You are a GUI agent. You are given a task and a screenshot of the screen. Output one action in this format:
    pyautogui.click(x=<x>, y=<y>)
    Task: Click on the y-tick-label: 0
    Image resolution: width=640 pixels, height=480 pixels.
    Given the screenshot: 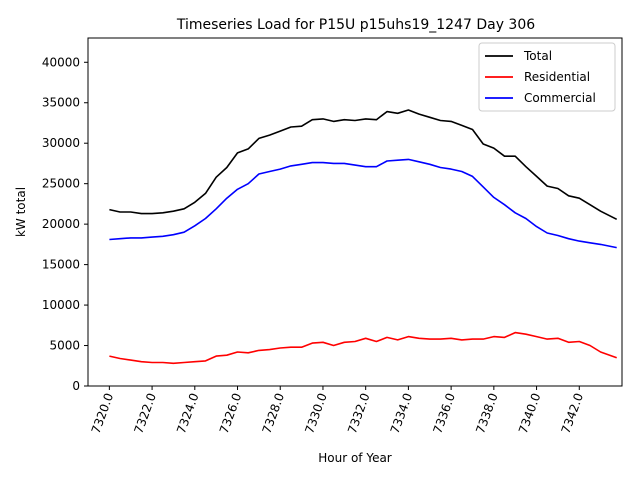 What is the action you would take?
    pyautogui.click(x=76, y=386)
    